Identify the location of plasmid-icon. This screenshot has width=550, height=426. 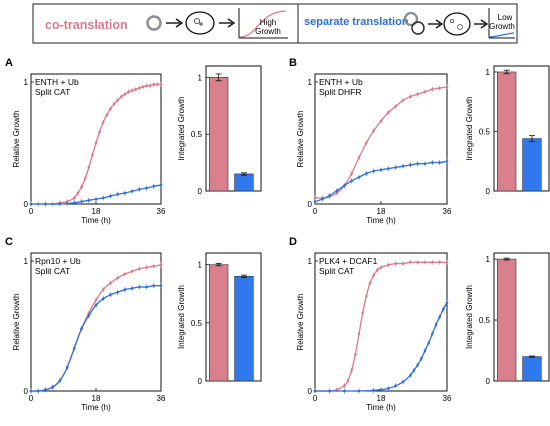
(418, 28).